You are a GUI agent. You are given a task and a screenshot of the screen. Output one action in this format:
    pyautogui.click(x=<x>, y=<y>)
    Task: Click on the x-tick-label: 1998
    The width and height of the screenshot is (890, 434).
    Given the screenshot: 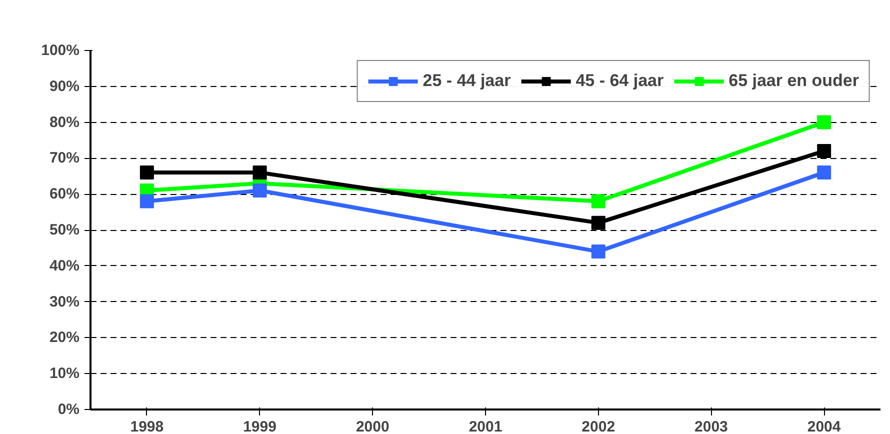 What is the action you would take?
    pyautogui.click(x=147, y=426)
    